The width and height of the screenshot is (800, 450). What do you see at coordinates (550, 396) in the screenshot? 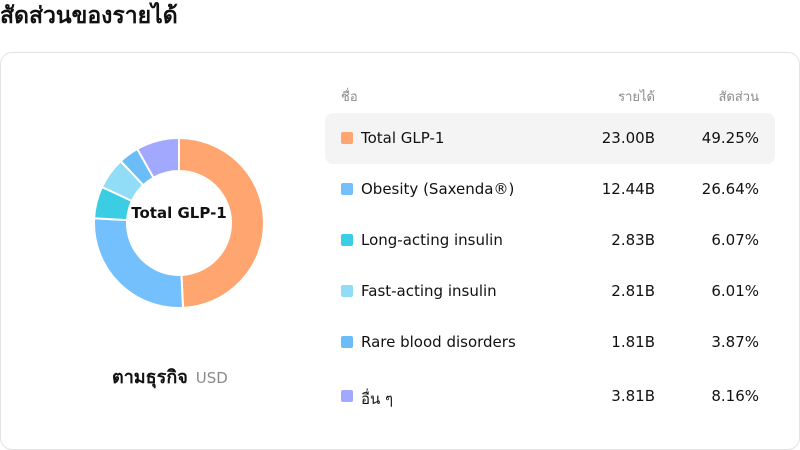
I see `table-row: อื่น ๆ 3.81B 8.16%` at bounding box center [550, 396].